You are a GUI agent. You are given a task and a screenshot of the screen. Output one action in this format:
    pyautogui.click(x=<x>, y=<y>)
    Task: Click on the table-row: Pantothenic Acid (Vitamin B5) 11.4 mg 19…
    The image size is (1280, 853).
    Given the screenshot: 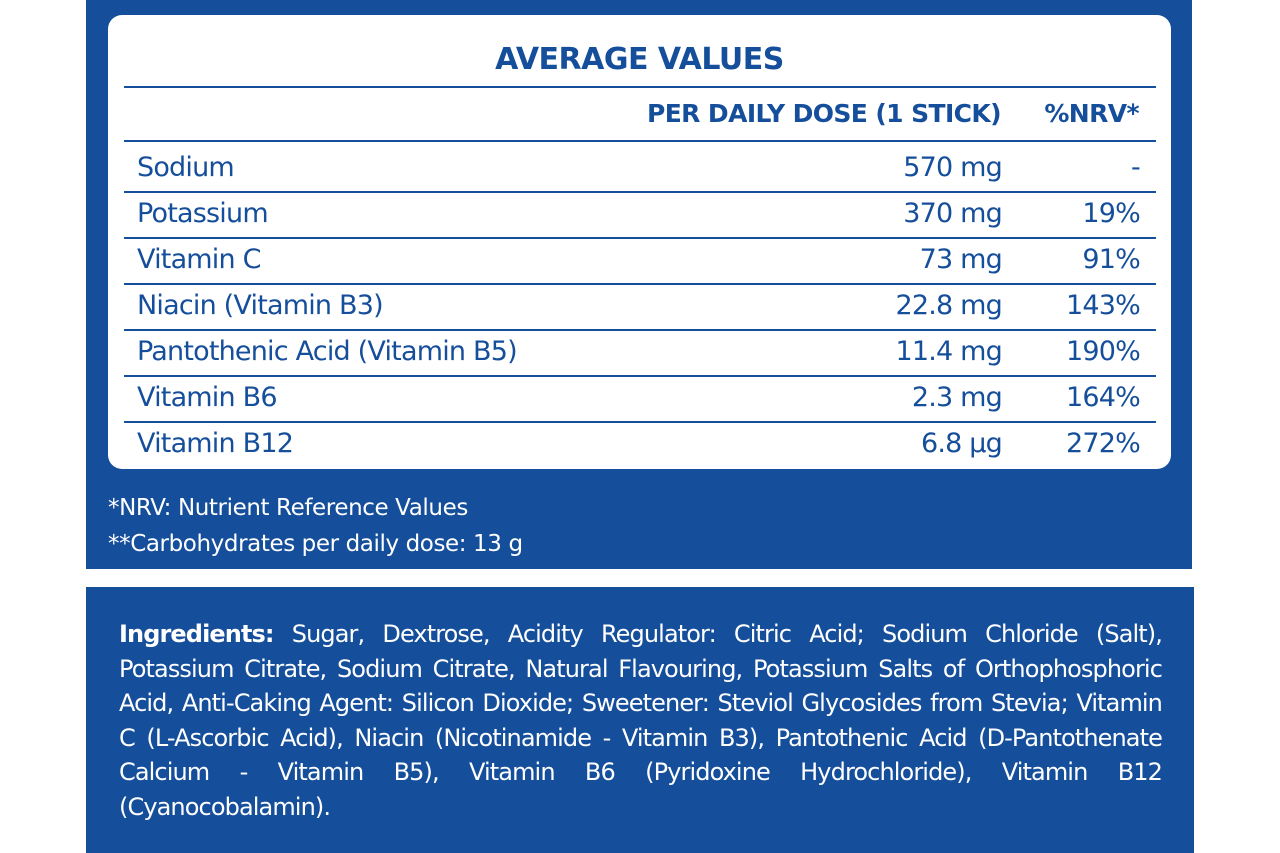 What is the action you would take?
    pyautogui.click(x=640, y=352)
    